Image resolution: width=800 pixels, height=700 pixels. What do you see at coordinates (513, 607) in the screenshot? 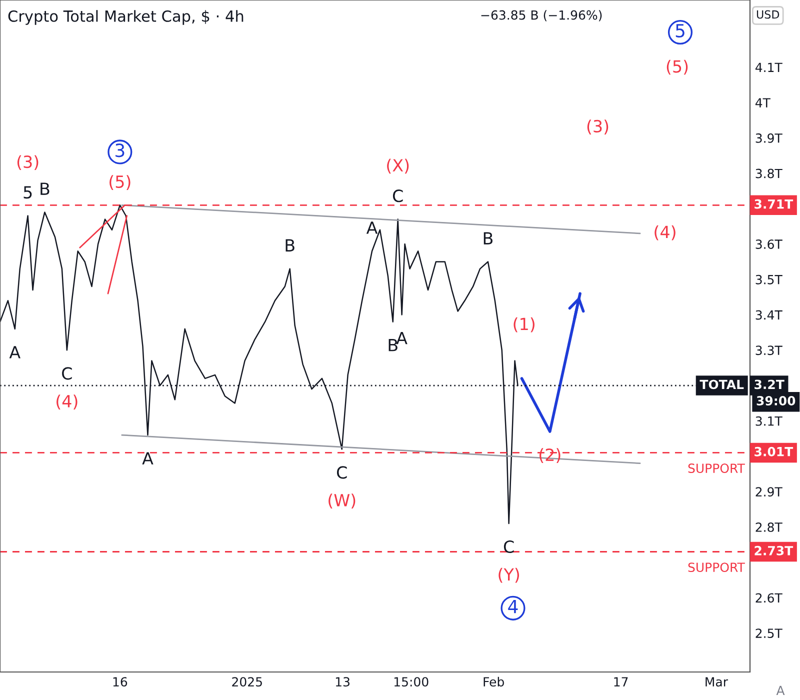
I see `annotation: 4` at bounding box center [513, 607].